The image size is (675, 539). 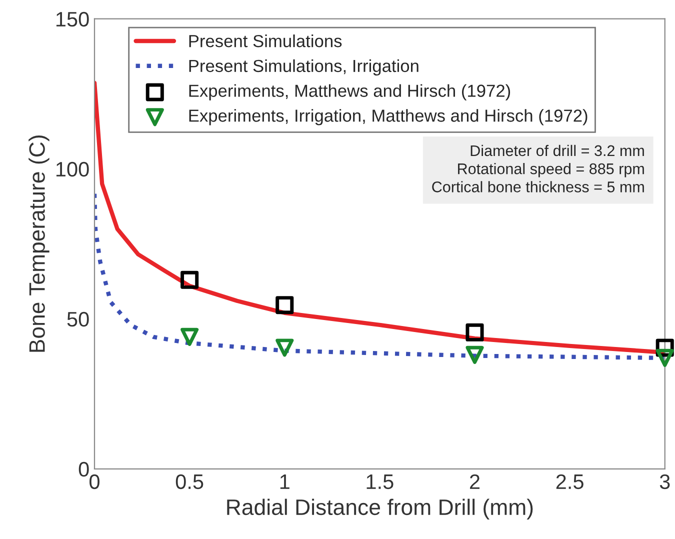 What do you see at coordinates (72, 169) in the screenshot?
I see `y-tick-label: 100` at bounding box center [72, 169].